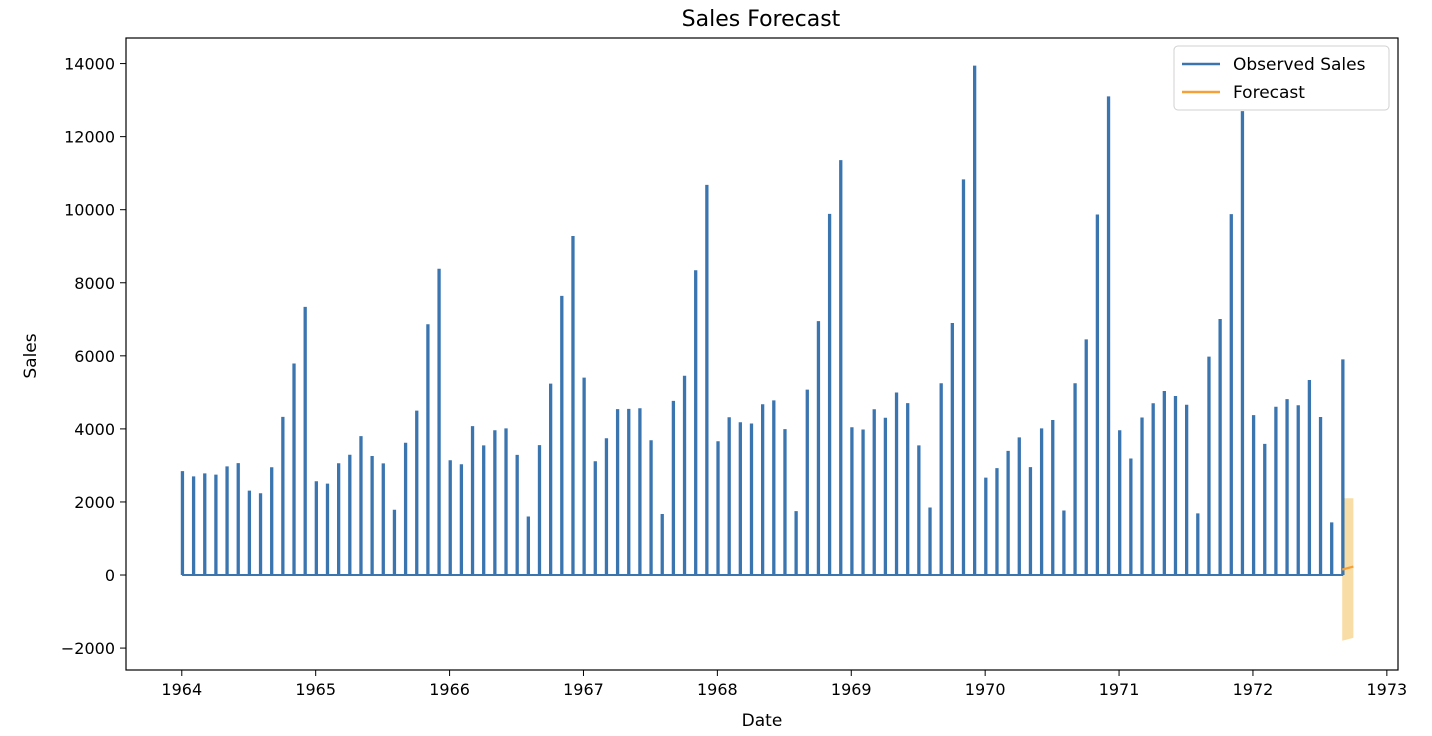 This screenshot has width=1432, height=736. I want to click on legend-label-observed-sales: Observed Sales, so click(1299, 65).